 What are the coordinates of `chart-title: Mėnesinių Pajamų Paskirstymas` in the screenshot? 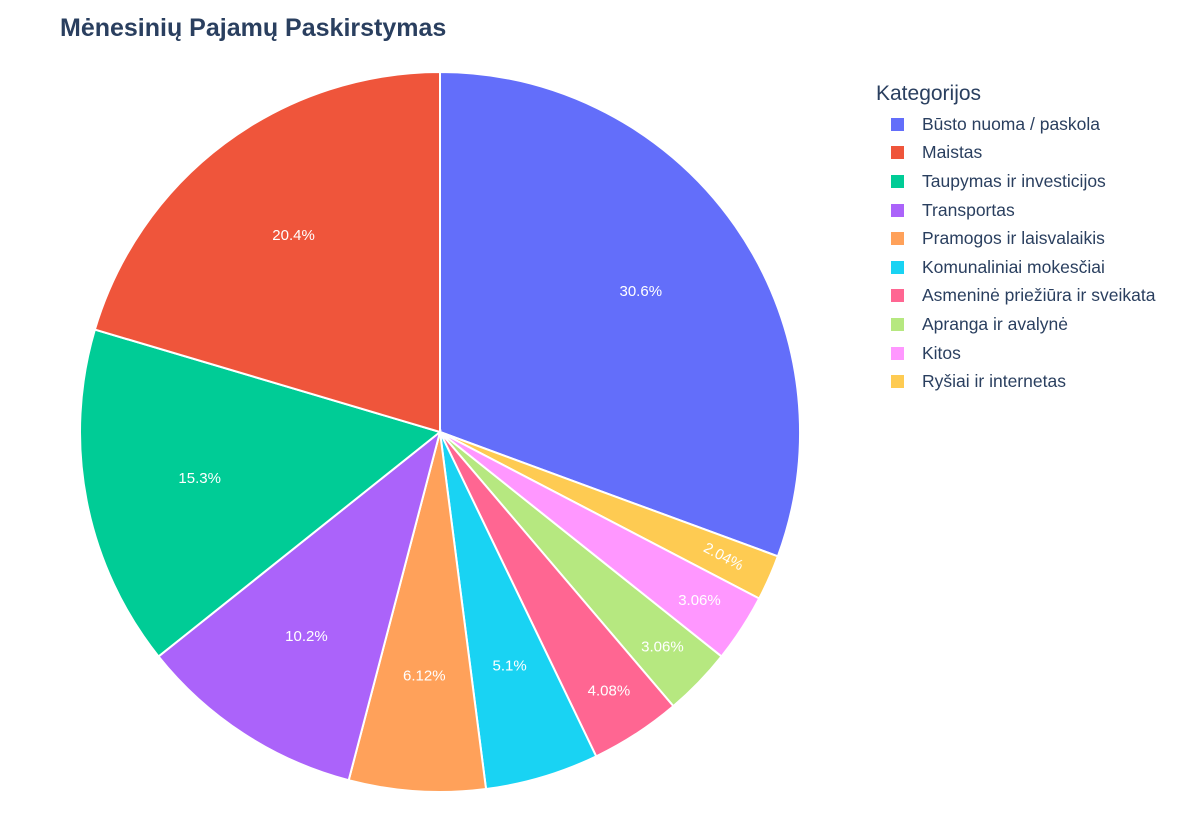 It's located at (253, 28).